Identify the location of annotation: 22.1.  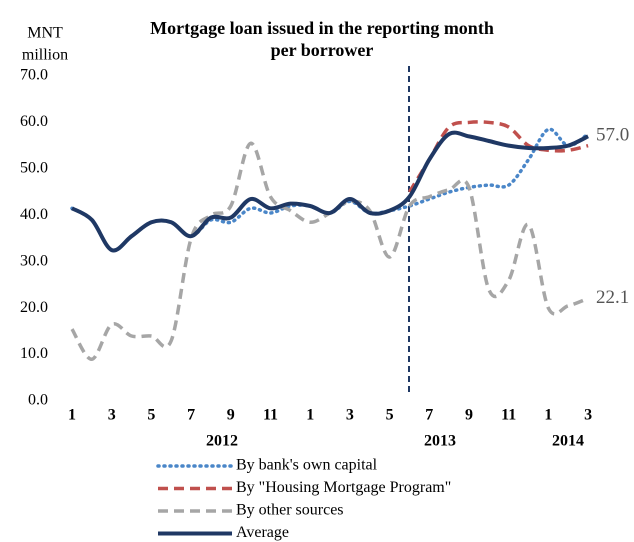
(612, 297).